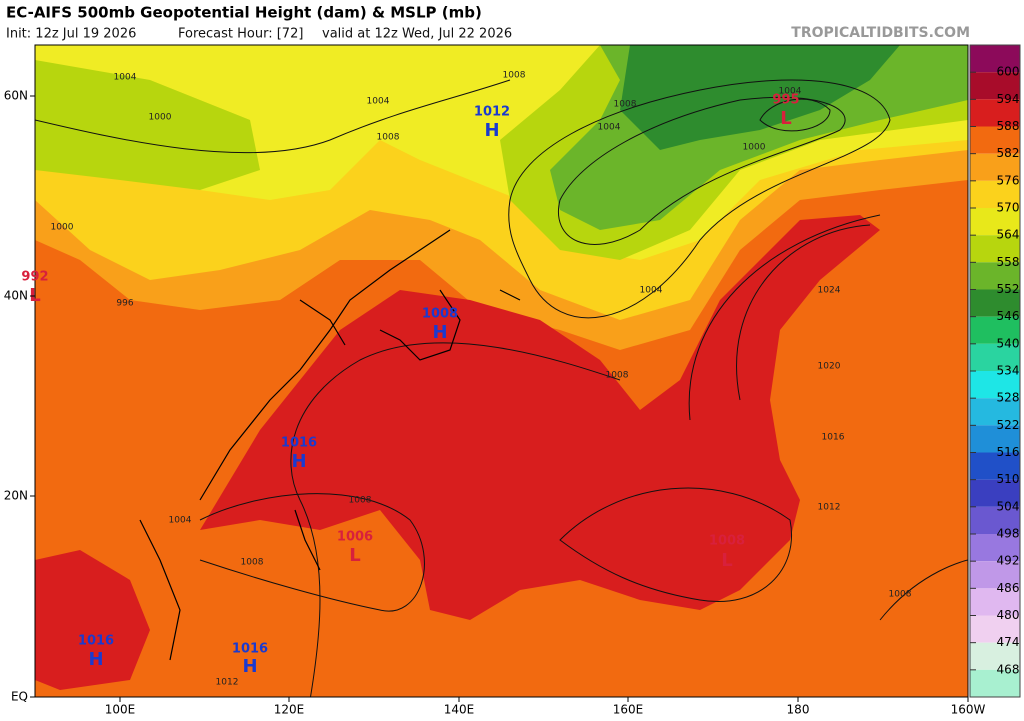 The width and height of the screenshot is (1024, 721). Describe the element at coordinates (289, 710) in the screenshot. I see `lon-label: 120E` at that location.